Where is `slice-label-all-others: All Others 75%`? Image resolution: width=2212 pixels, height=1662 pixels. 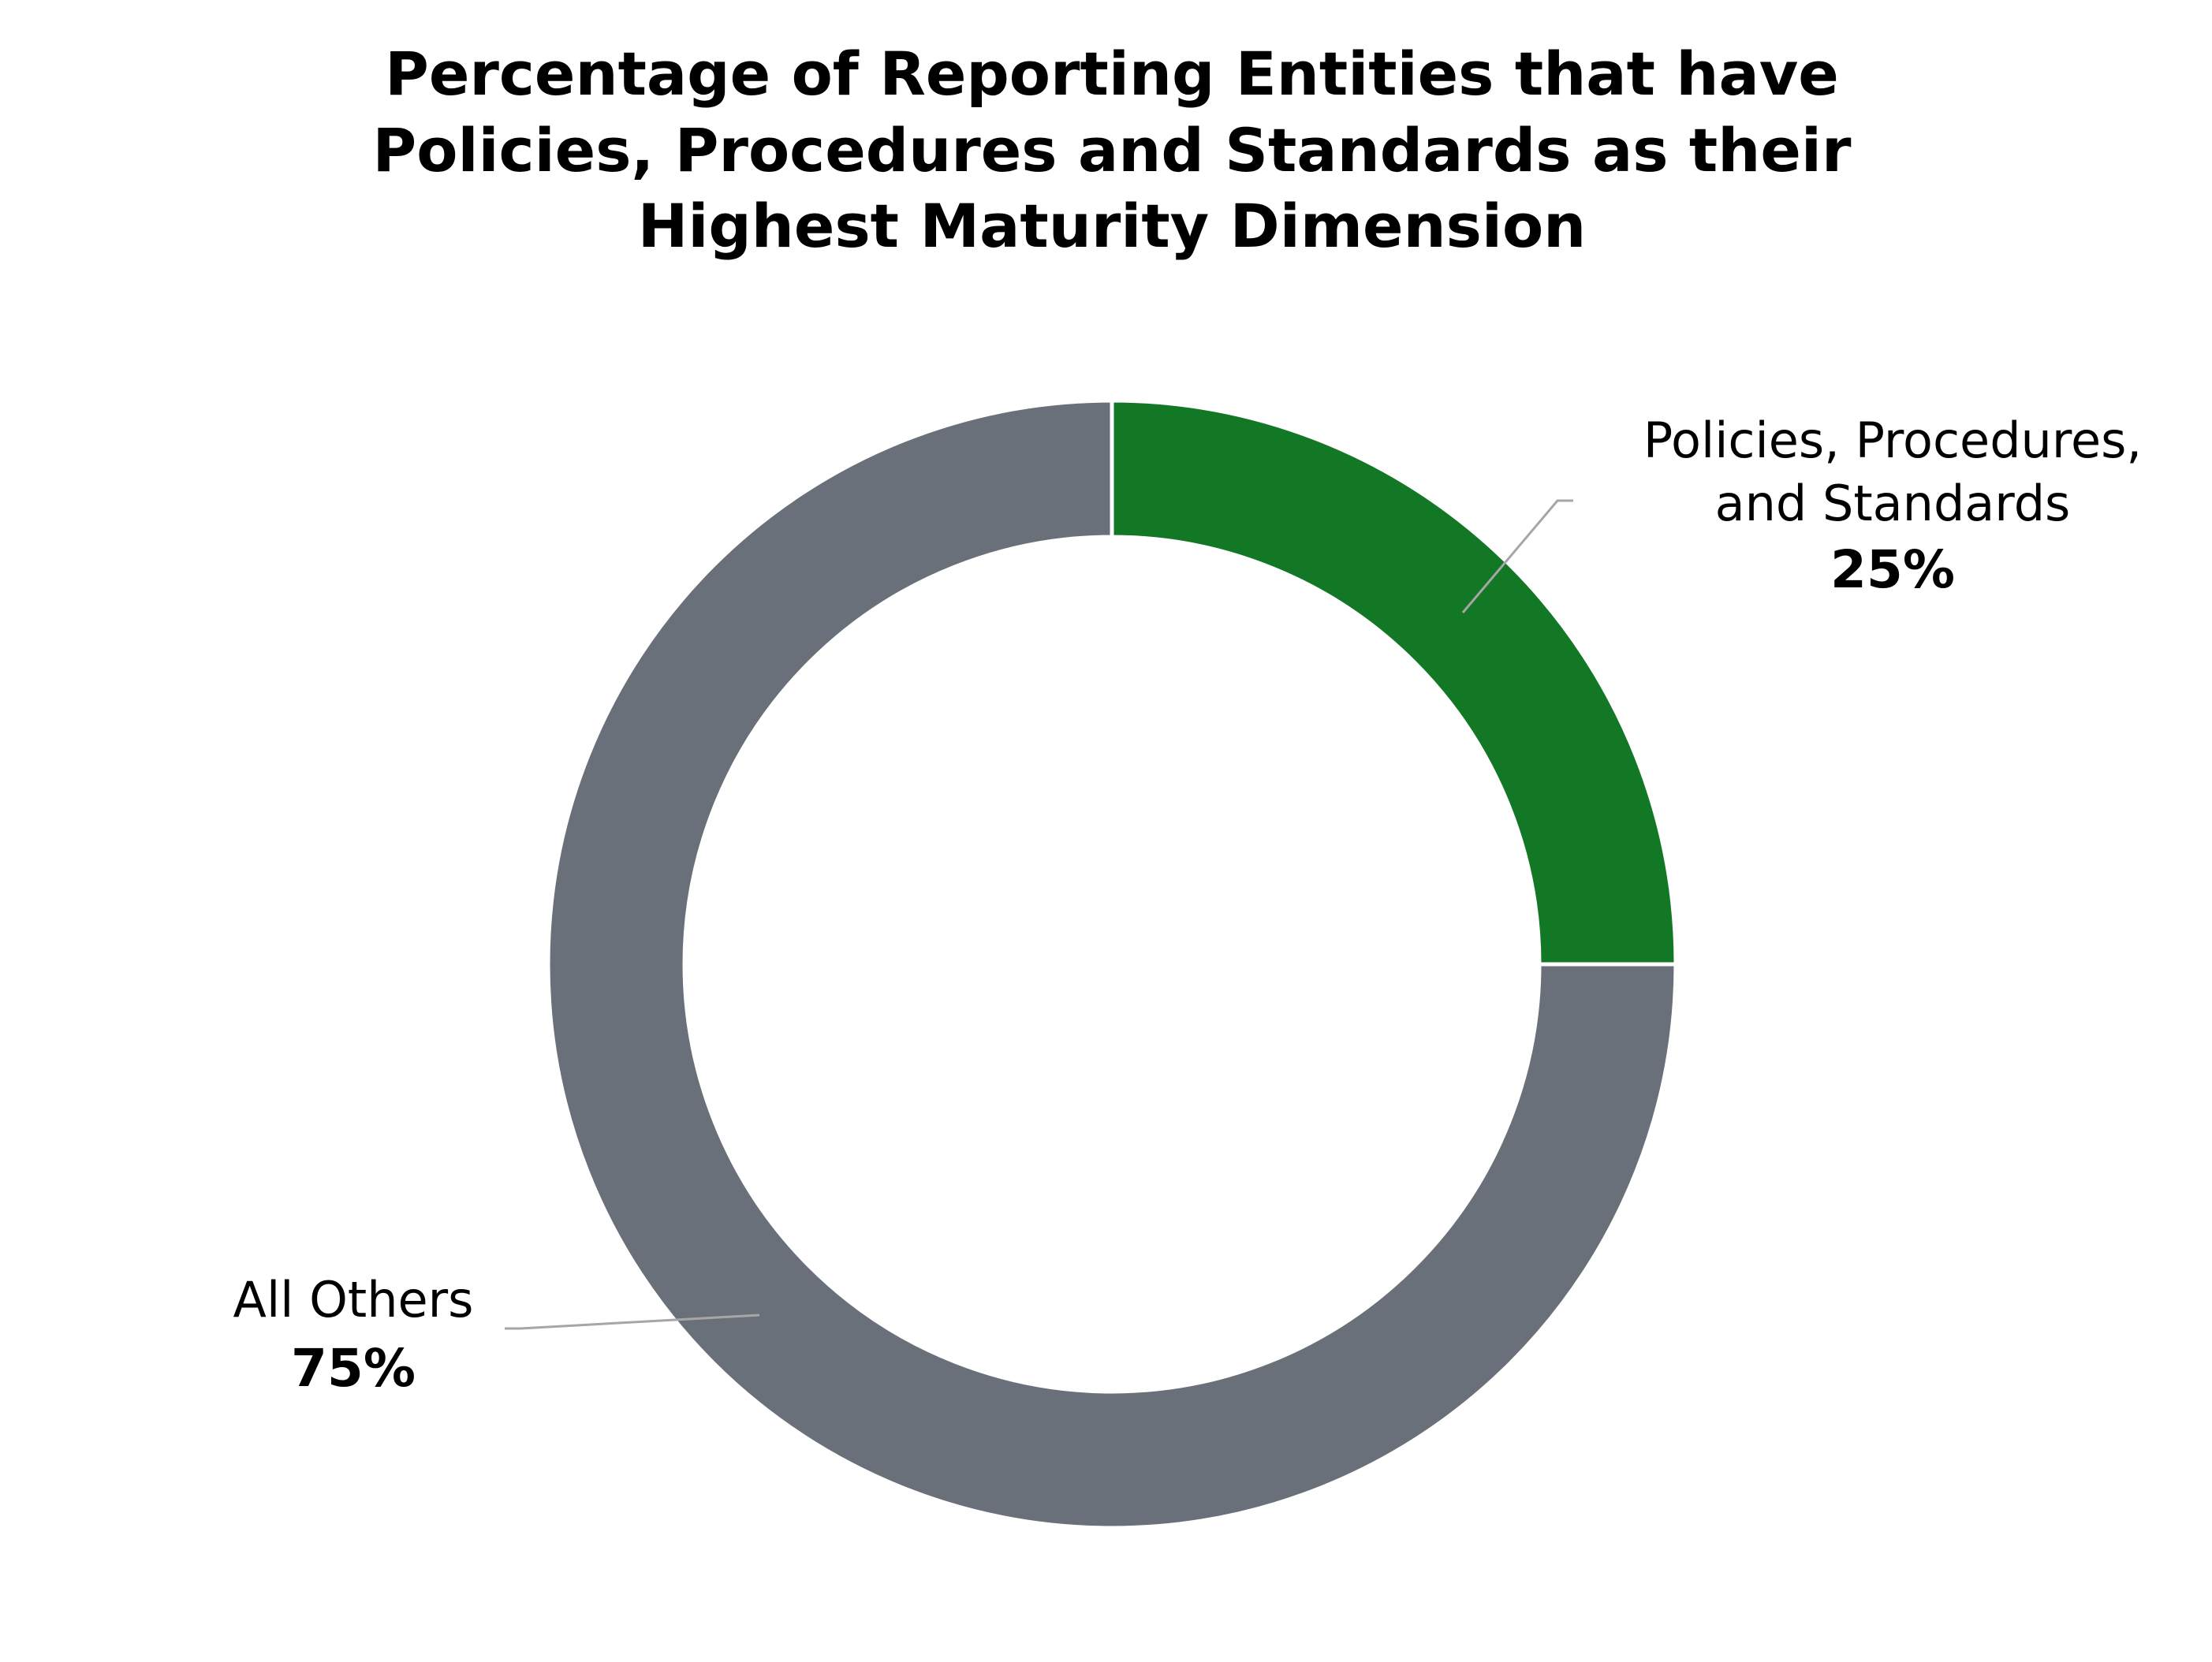 slice-label-all-others: All Others 75% is located at coordinates (496, 1335).